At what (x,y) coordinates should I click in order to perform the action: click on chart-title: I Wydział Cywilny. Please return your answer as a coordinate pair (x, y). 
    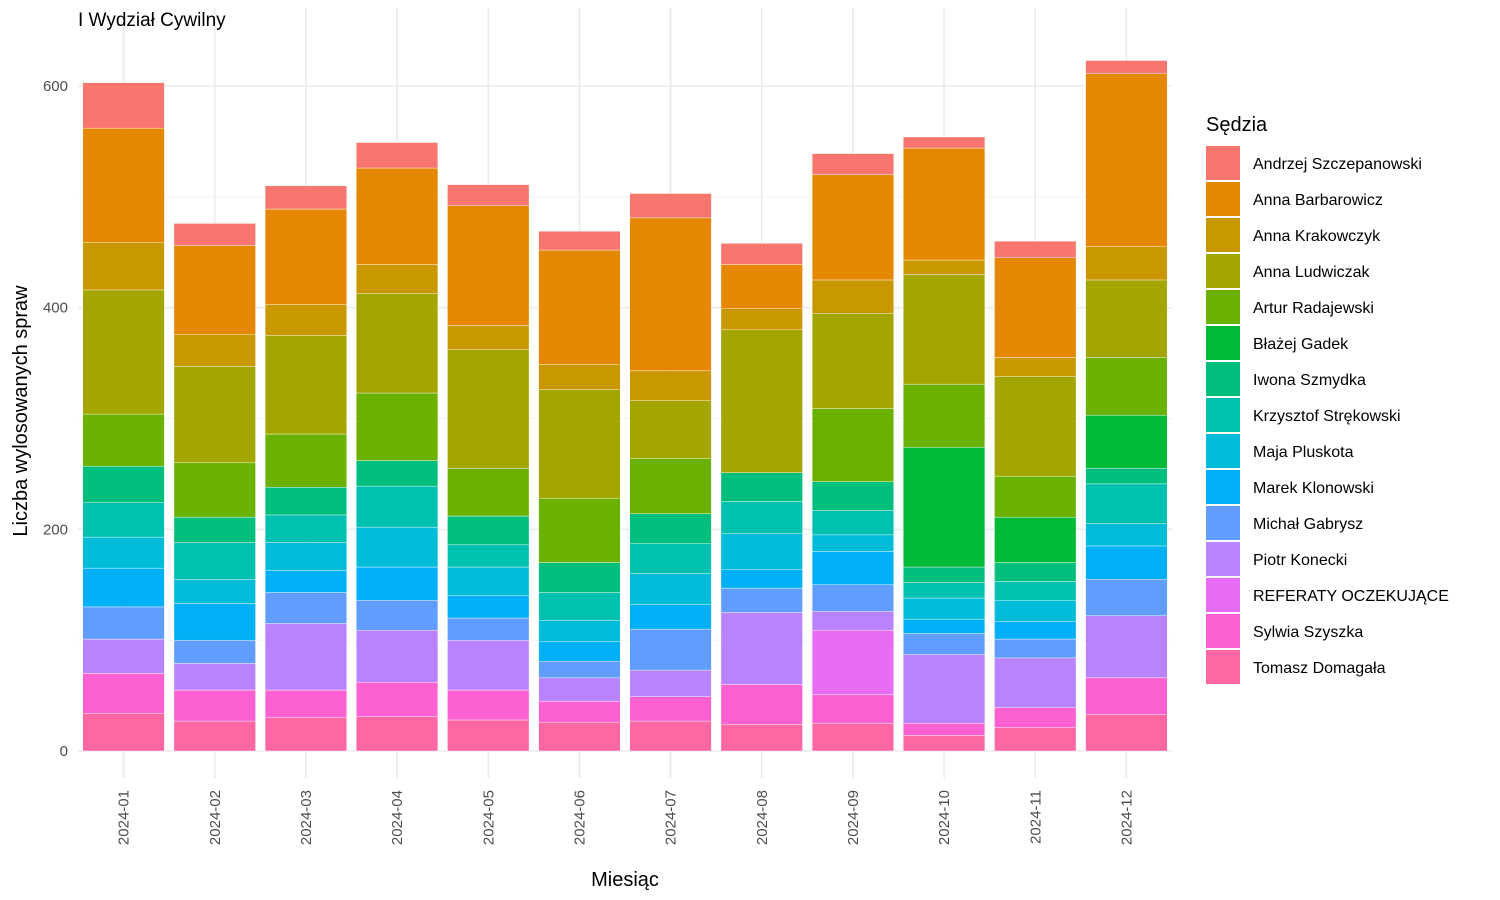
    Looking at the image, I should click on (152, 20).